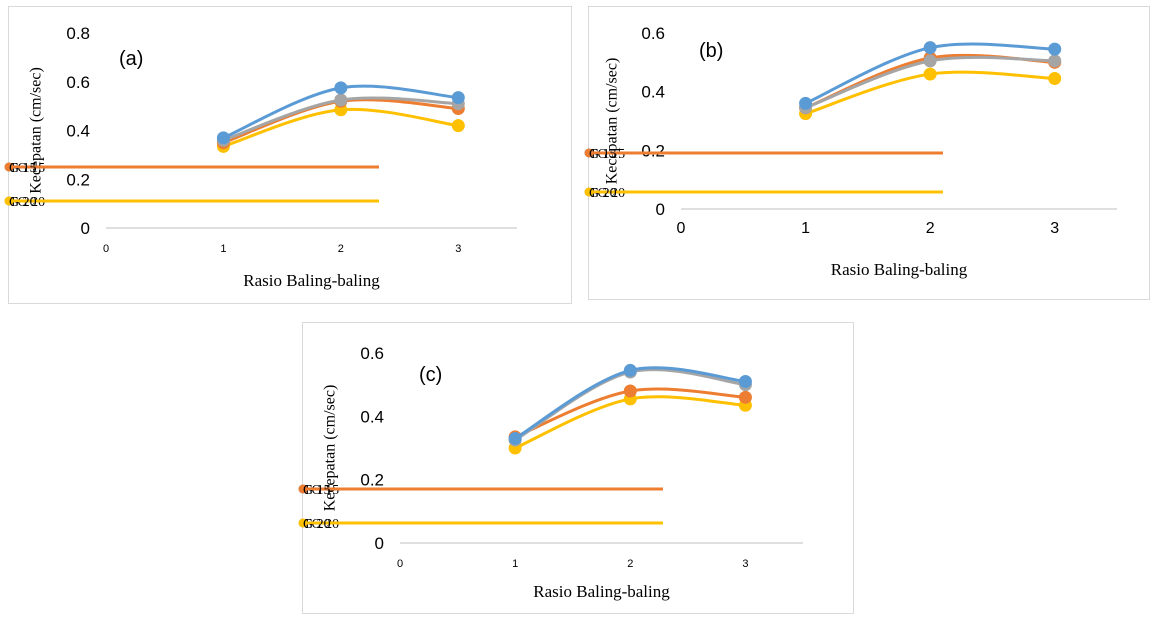 The image size is (1156, 619). I want to click on panel-label: (a), so click(131, 59).